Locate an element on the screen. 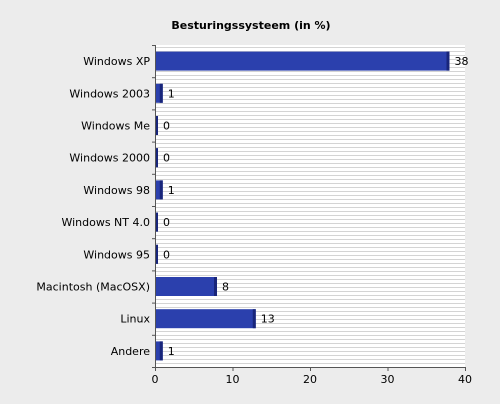 This screenshot has width=500, height=404. category-label: Windows 2003 is located at coordinates (109, 93).